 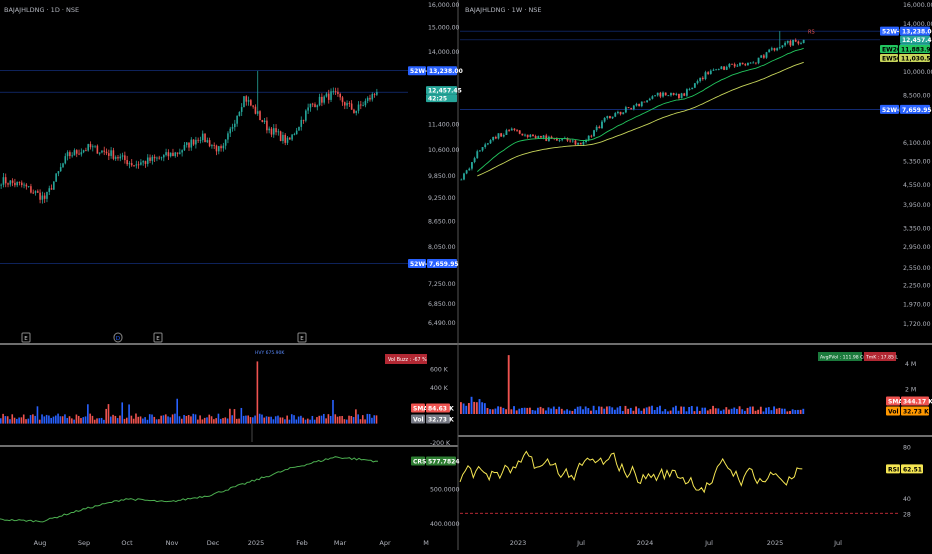 I want to click on weekly-rsi-panel: 80 40 28 RSI 62.51 2023 Jul 2024 Jul 2025 Jul, so click(x=691, y=495).